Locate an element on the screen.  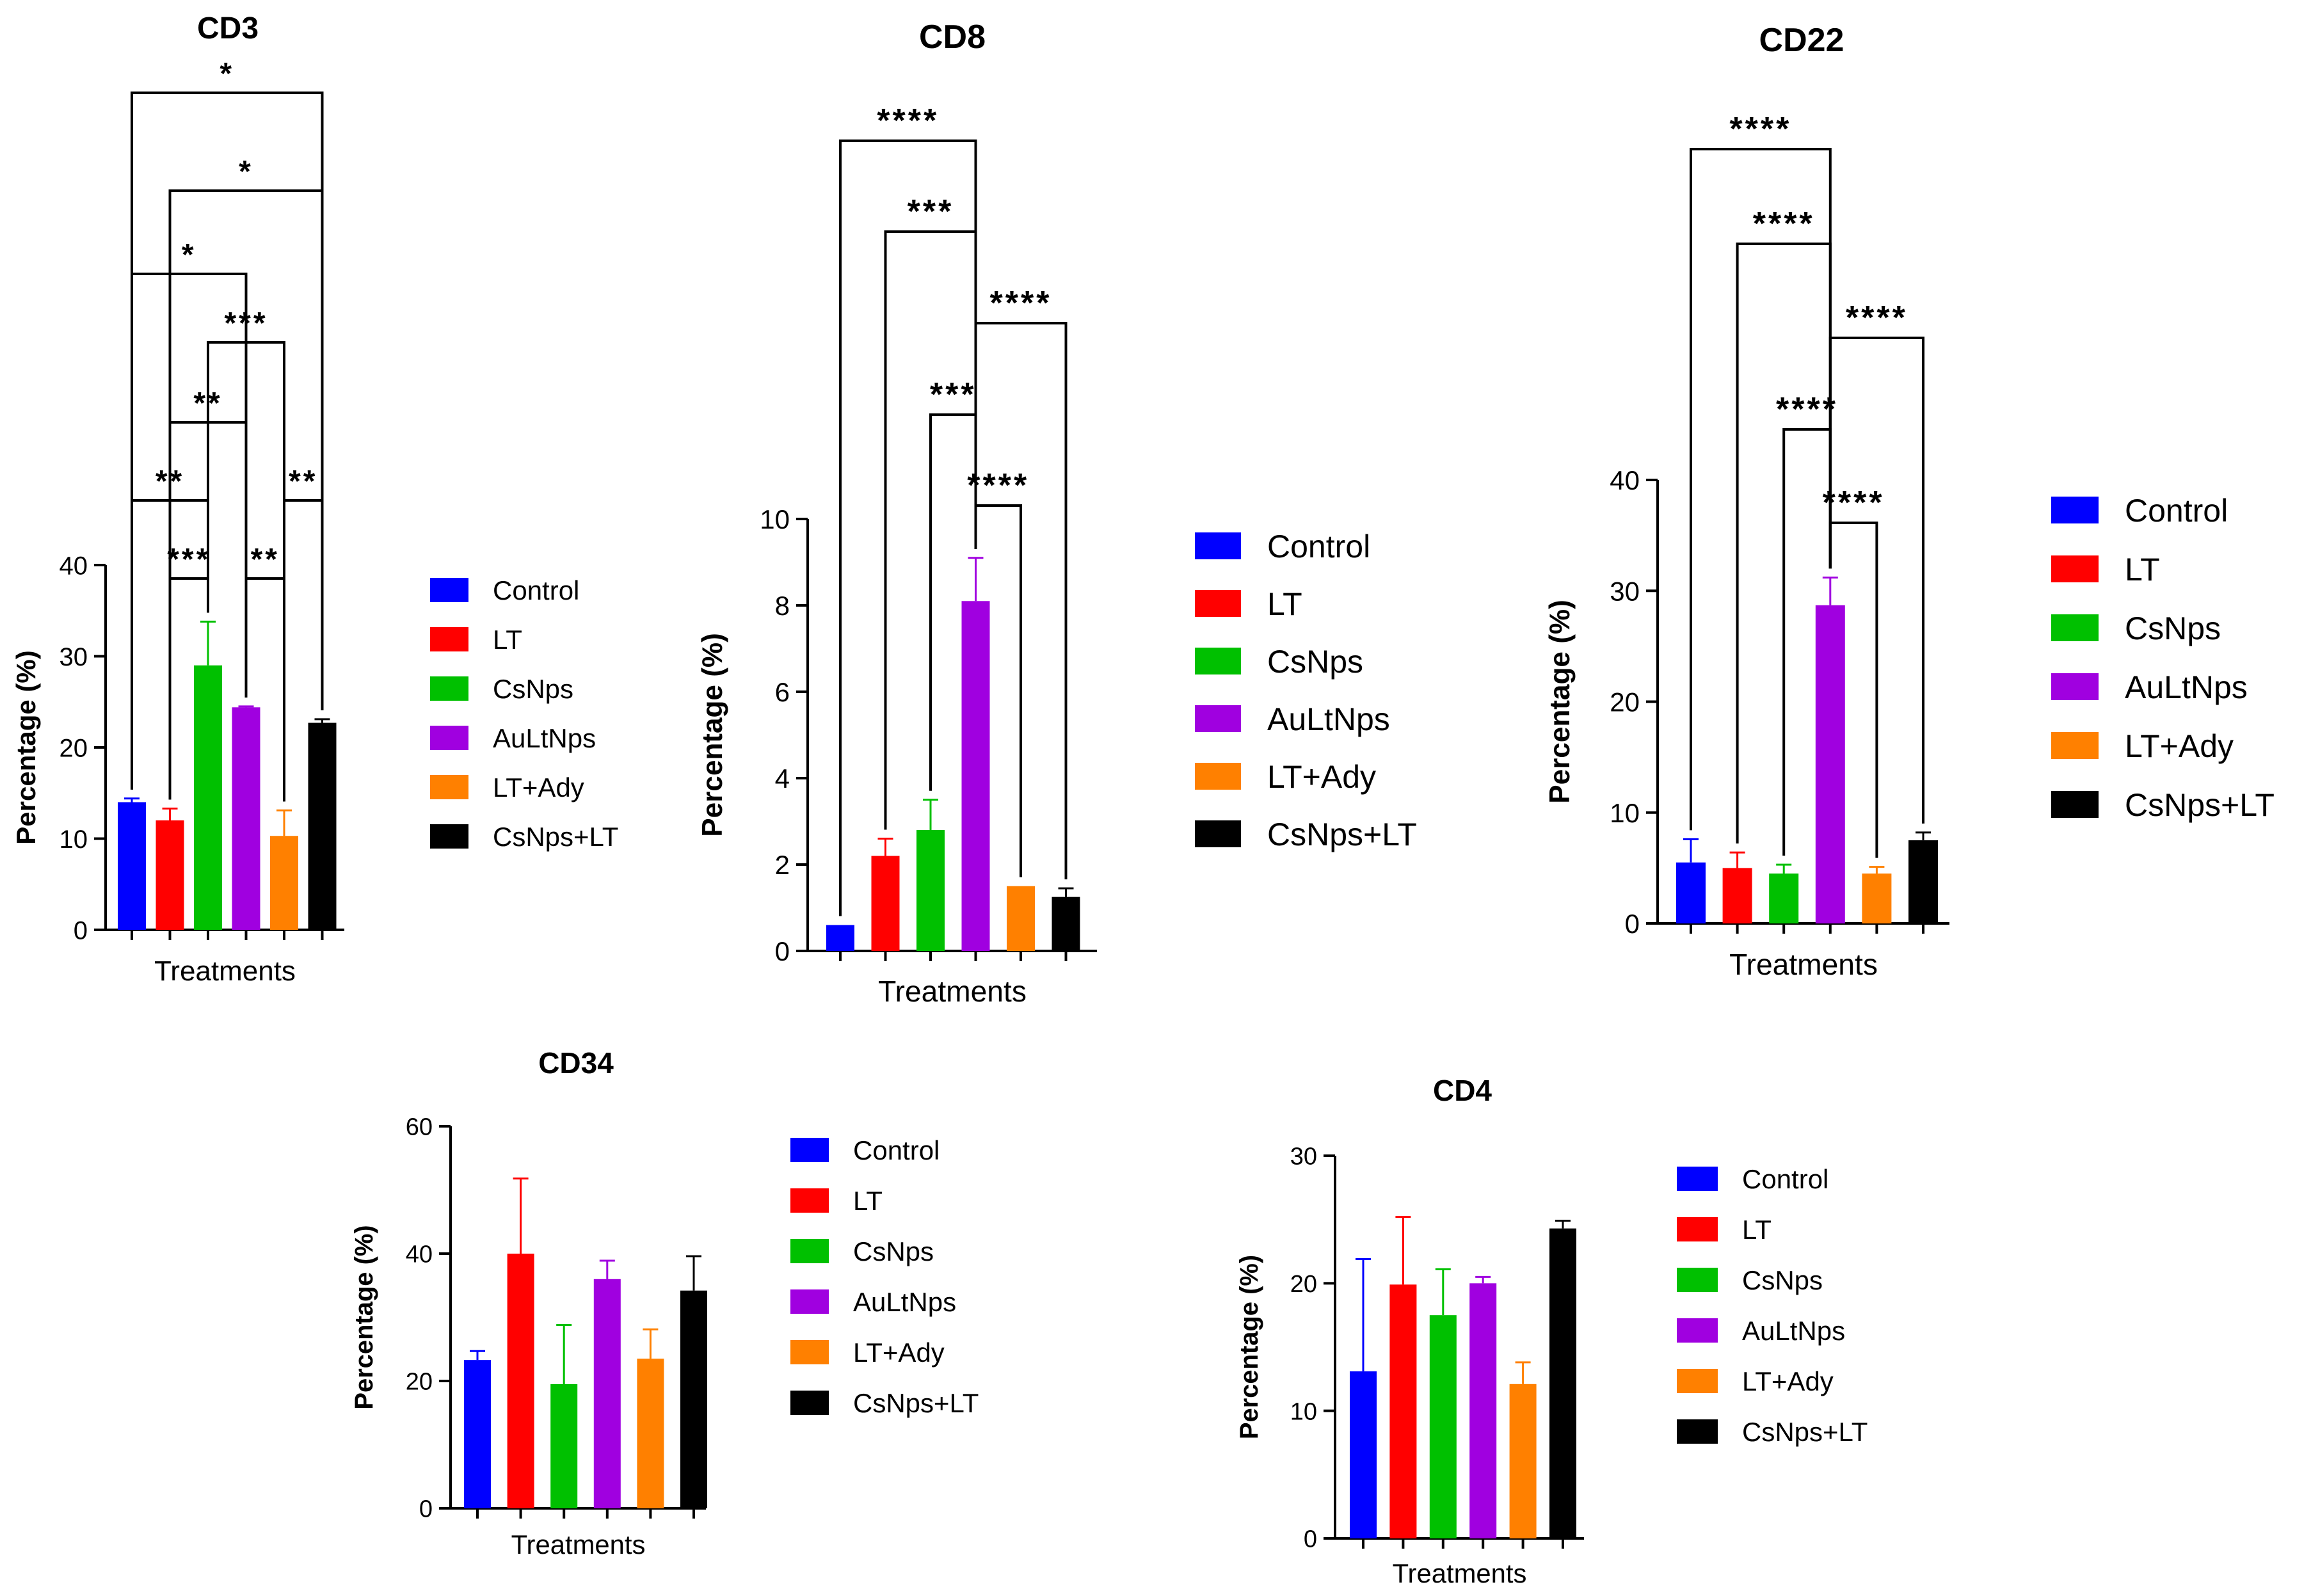
chart-title: CD3 is located at coordinates (228, 28).